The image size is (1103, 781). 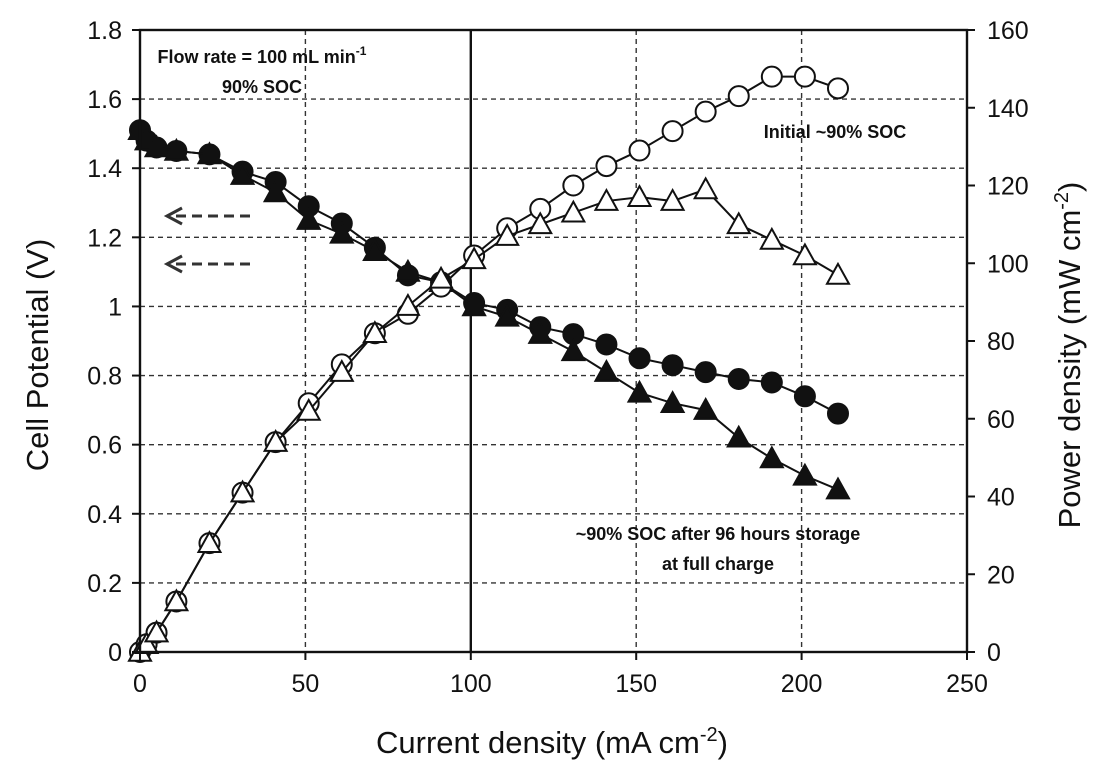 I want to click on annotation-storage-line2: at full charge, so click(x=718, y=564).